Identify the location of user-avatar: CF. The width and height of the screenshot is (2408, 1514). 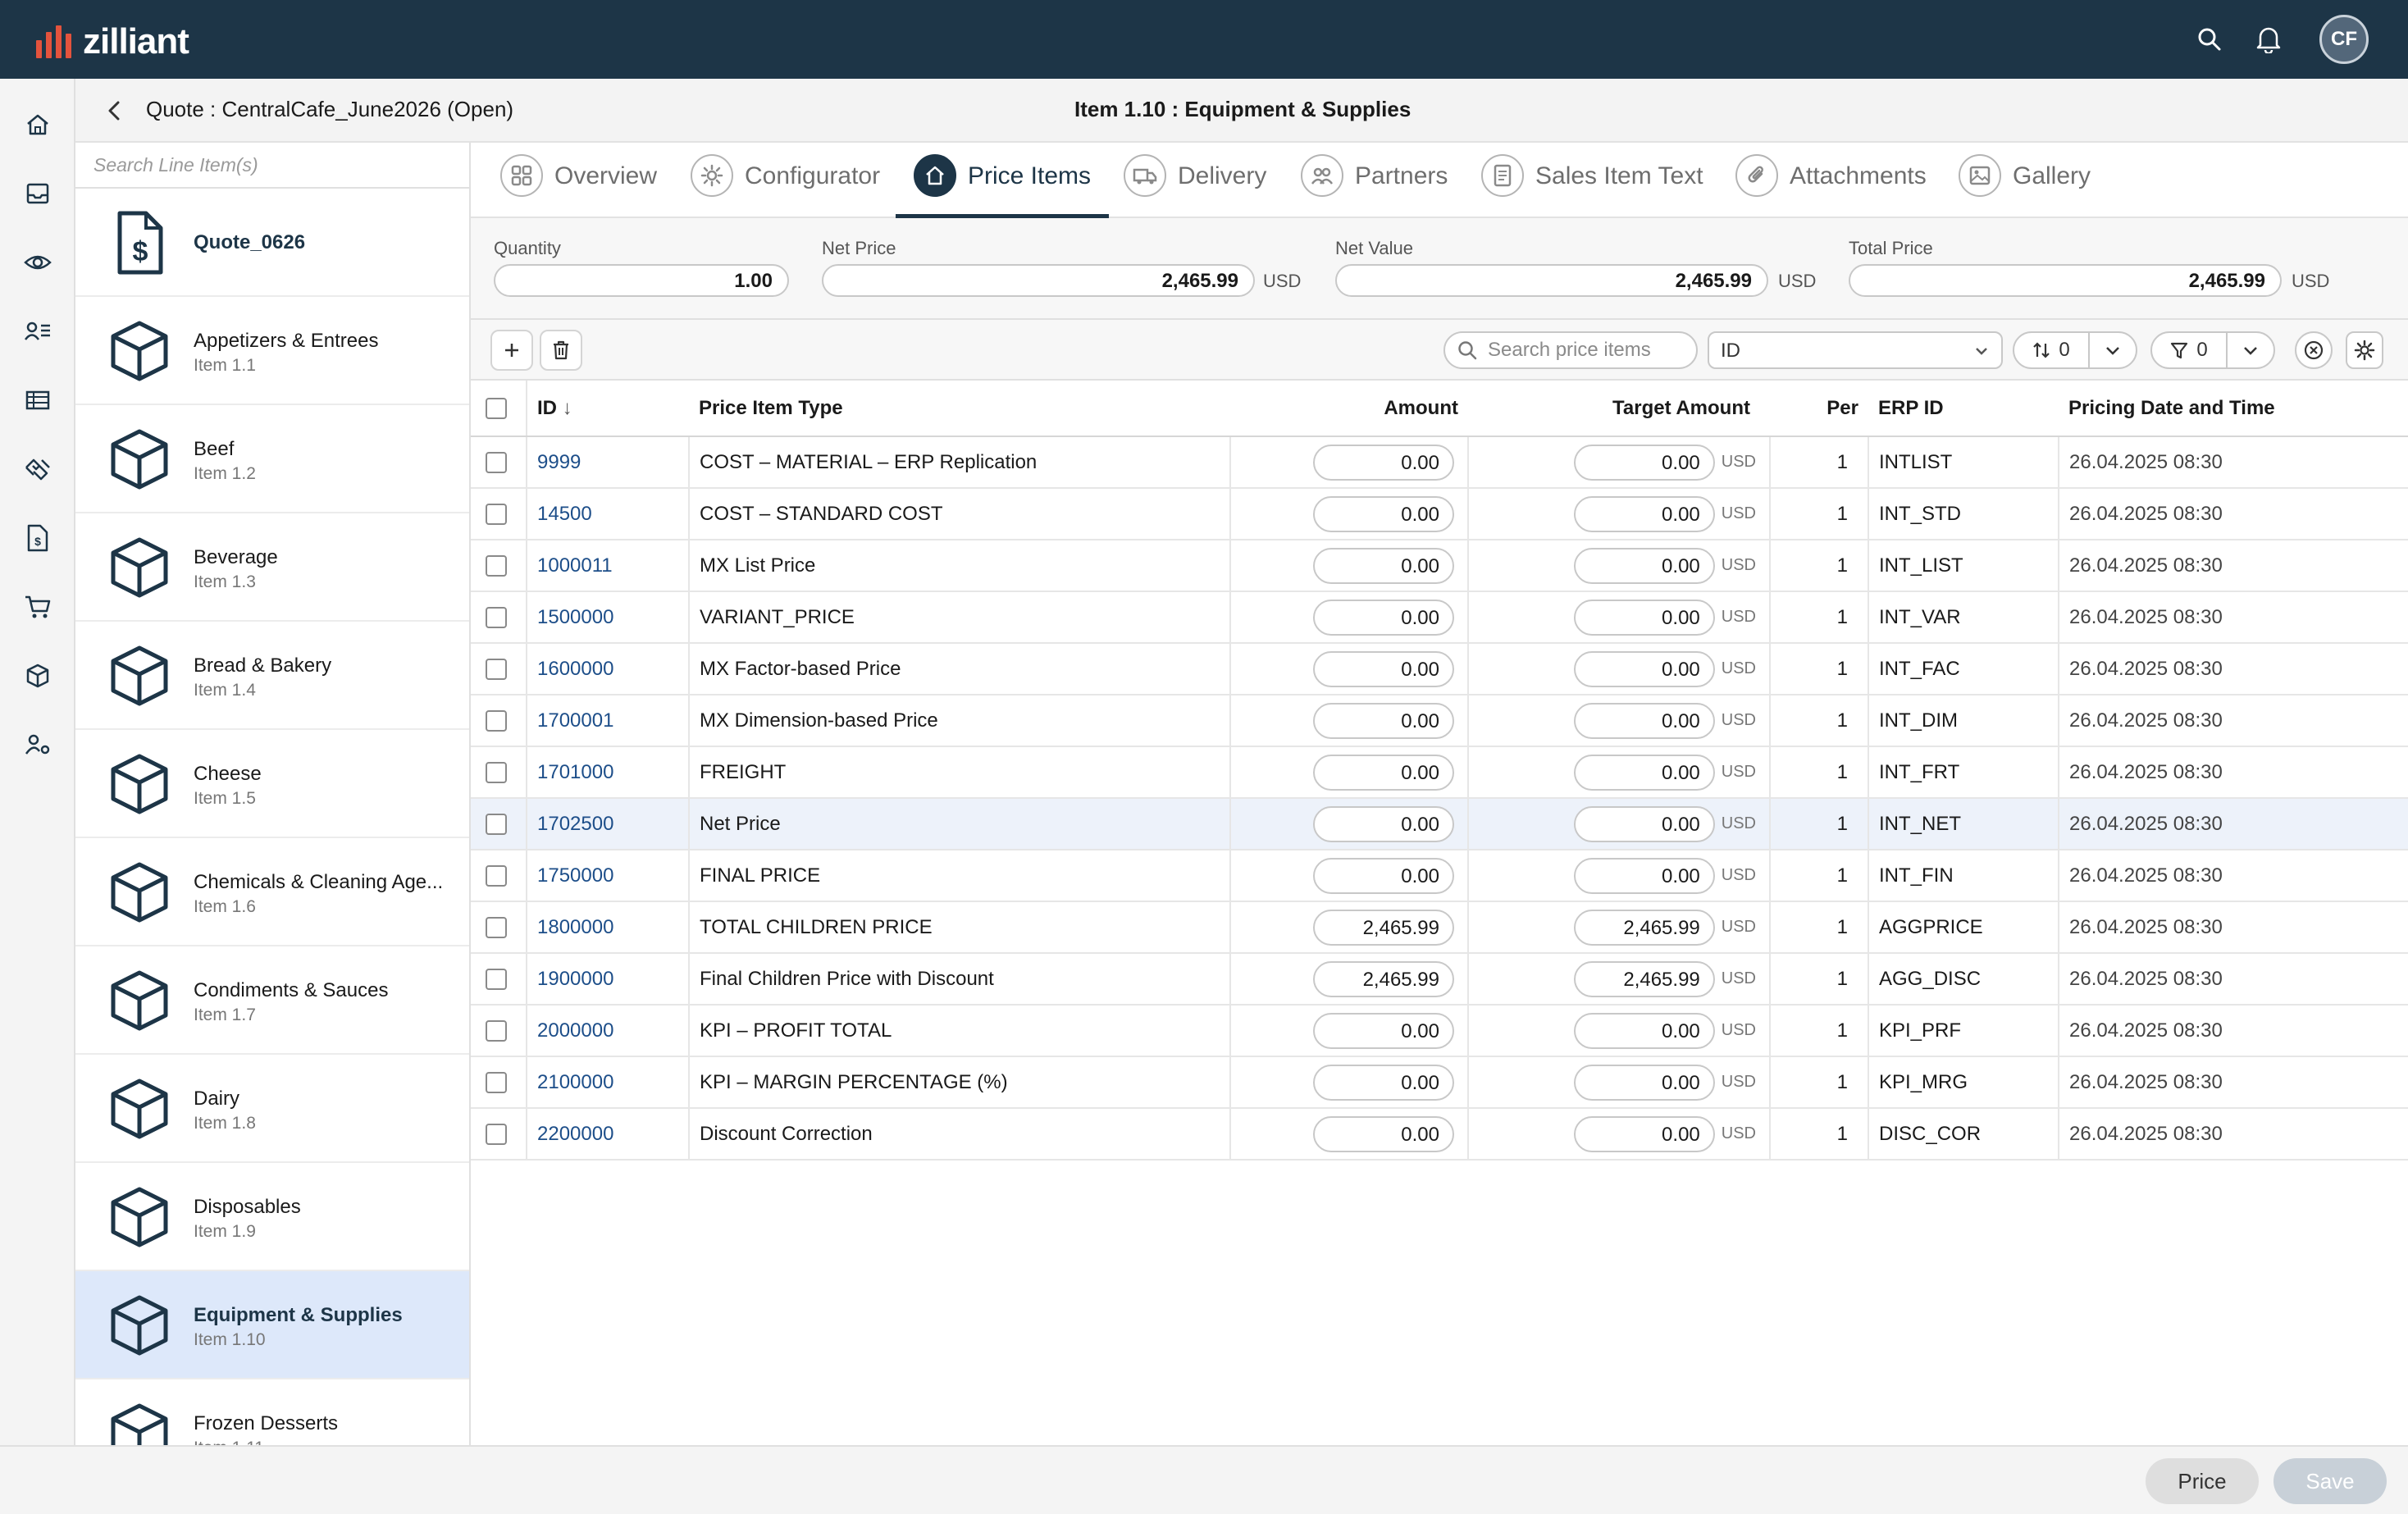
(2344, 39).